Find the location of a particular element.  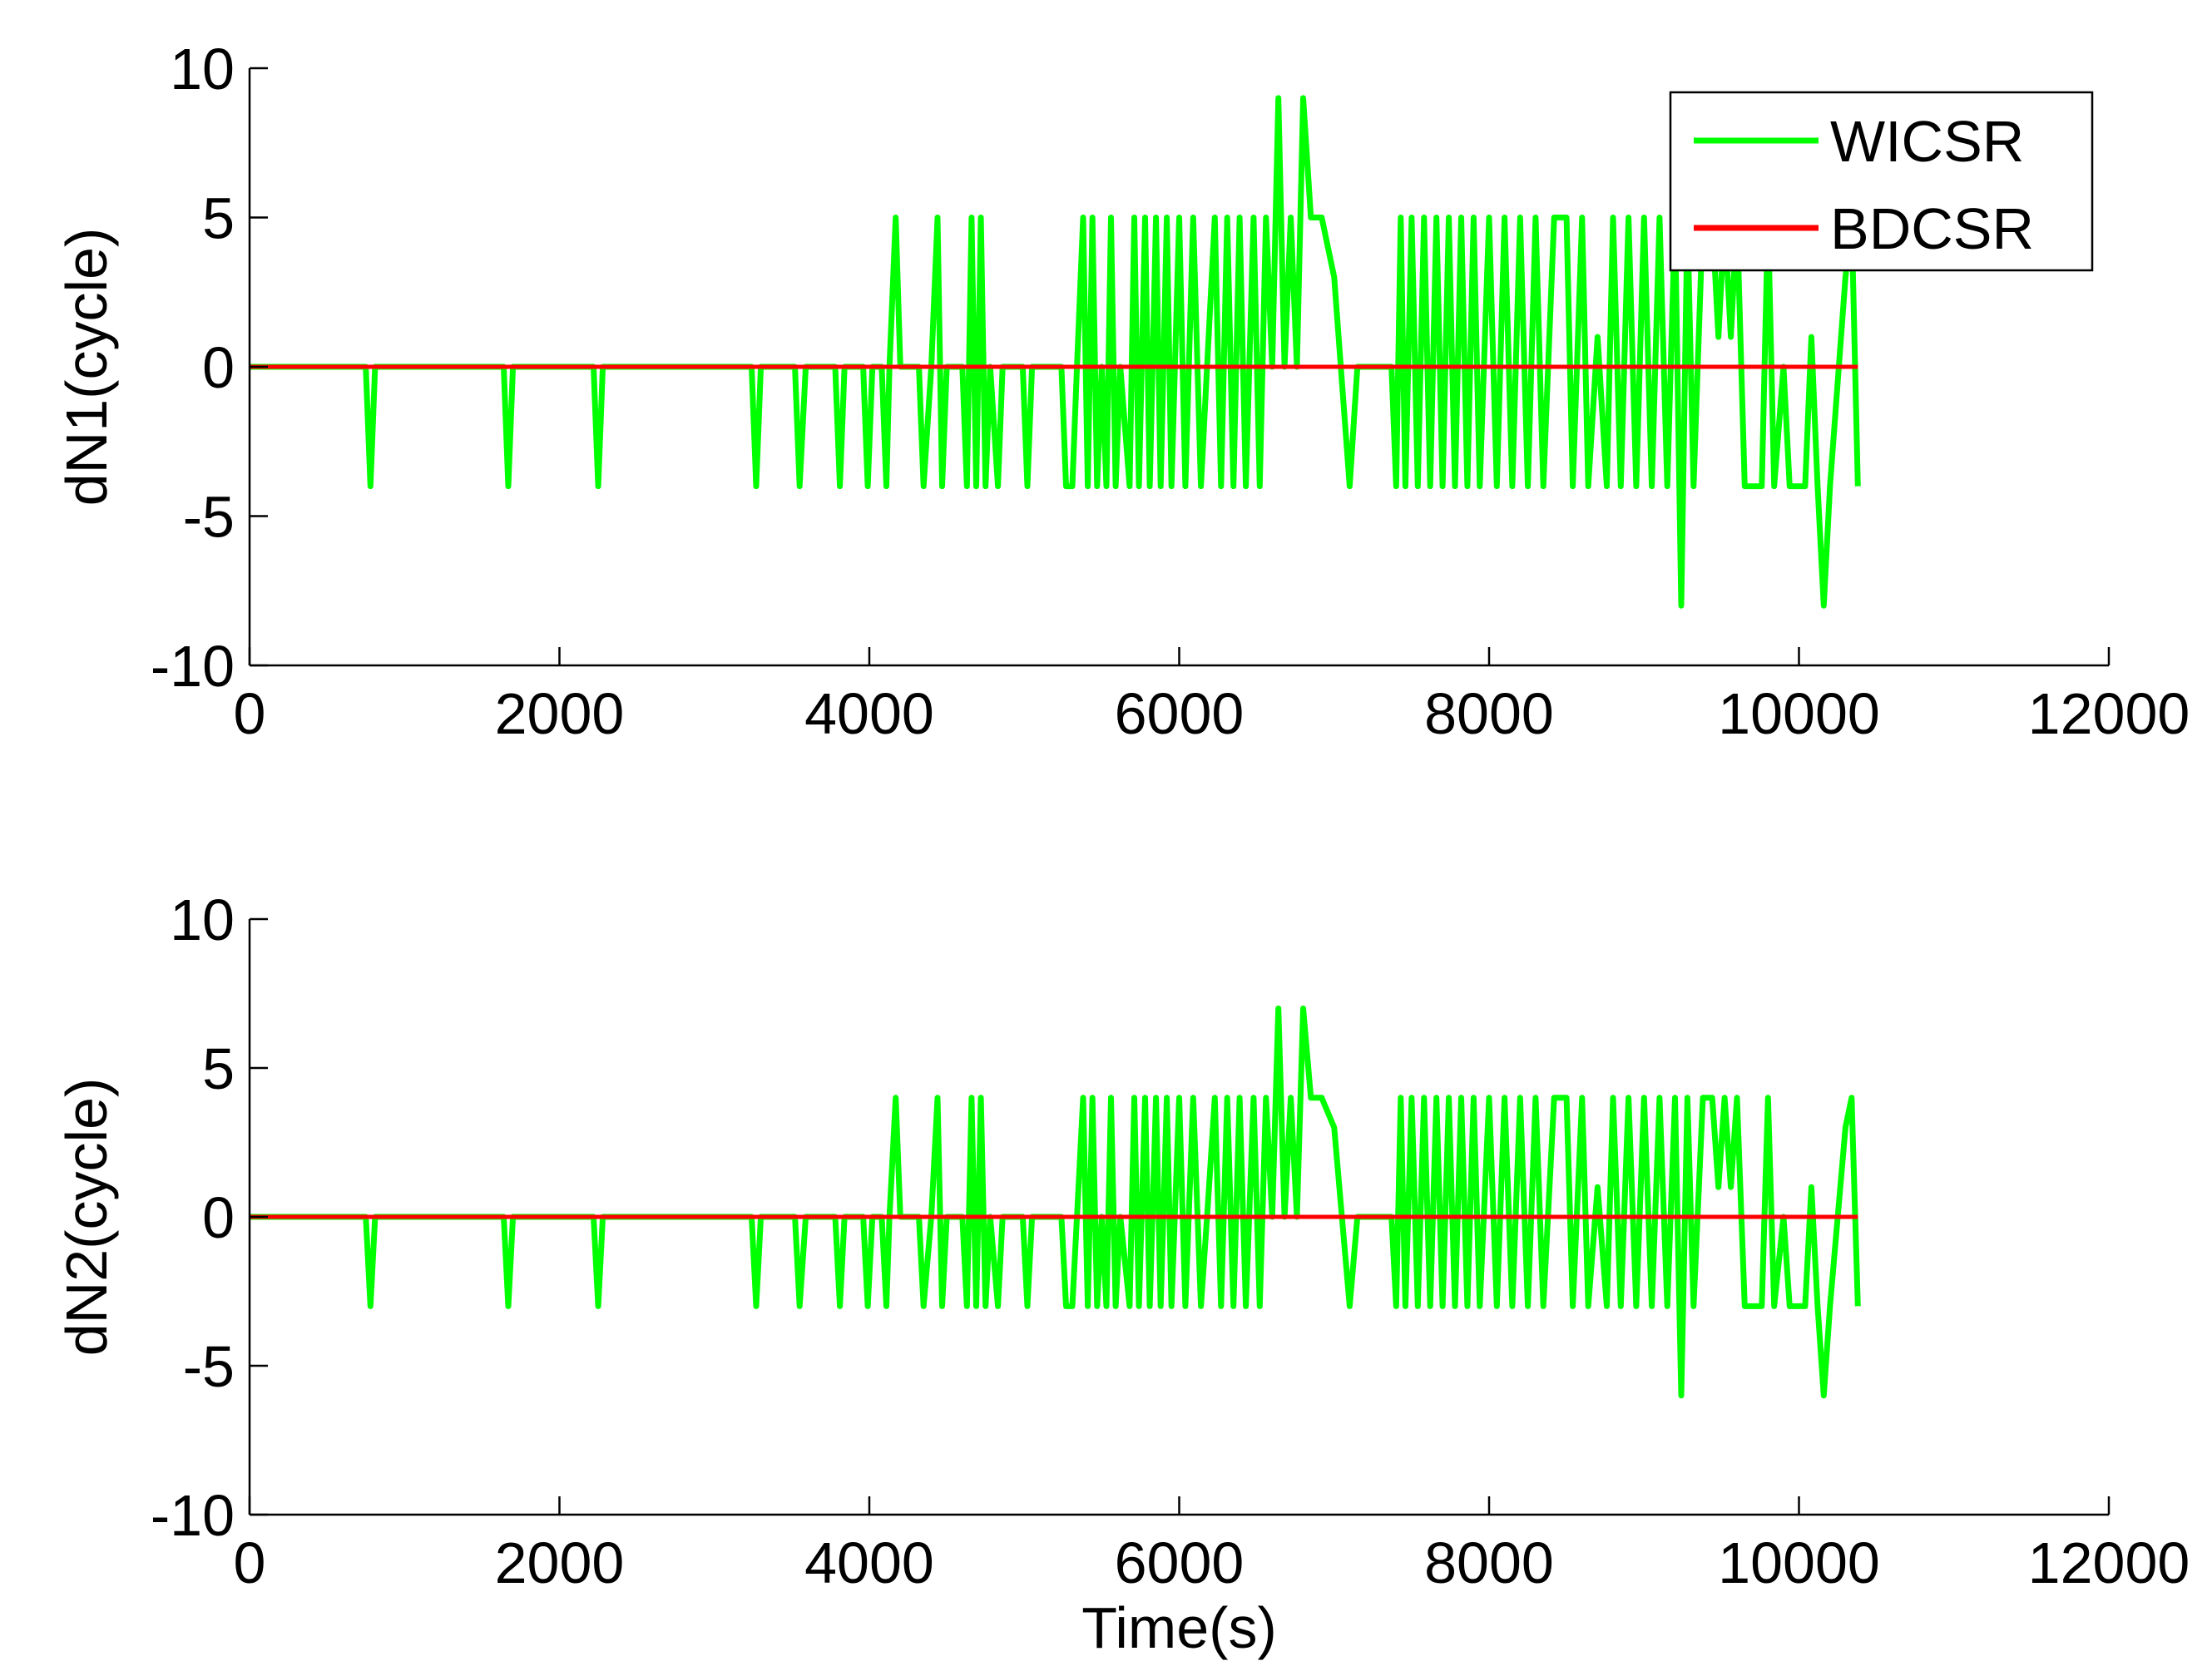

legend-label: BDCSR is located at coordinates (1932, 228).